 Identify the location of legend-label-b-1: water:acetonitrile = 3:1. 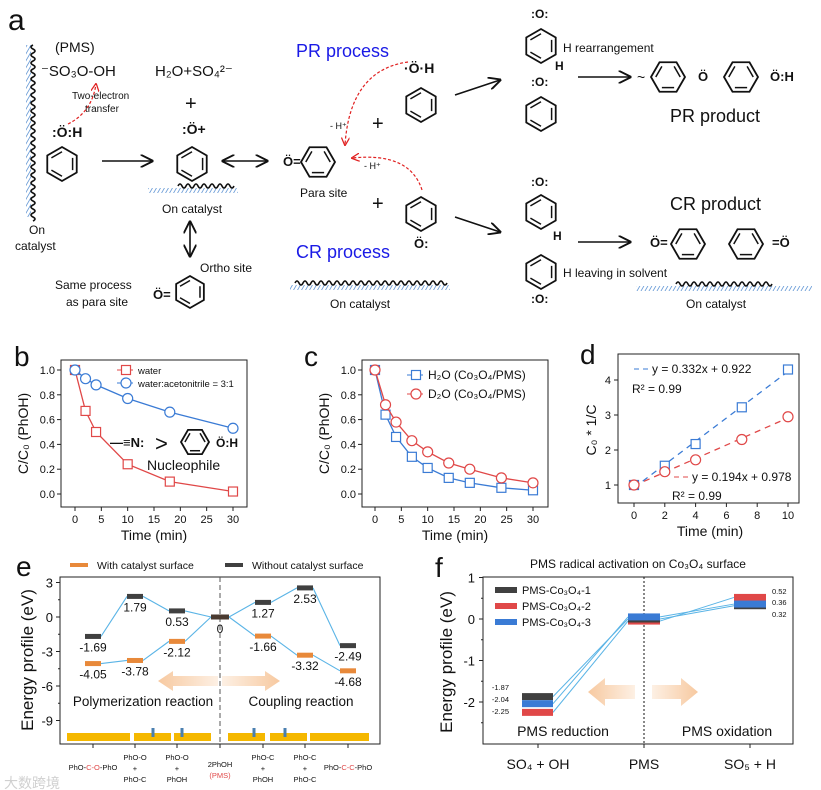
(185, 384).